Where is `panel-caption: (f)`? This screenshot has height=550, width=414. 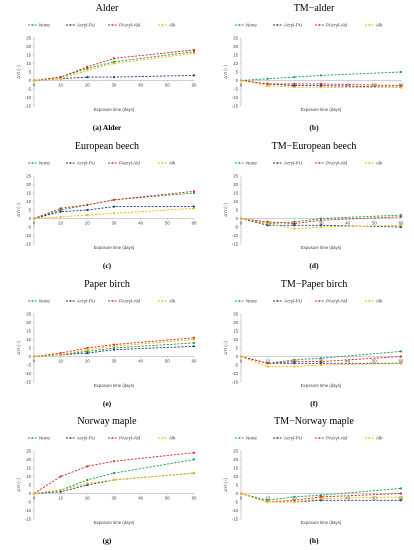 panel-caption: (f) is located at coordinates (314, 403).